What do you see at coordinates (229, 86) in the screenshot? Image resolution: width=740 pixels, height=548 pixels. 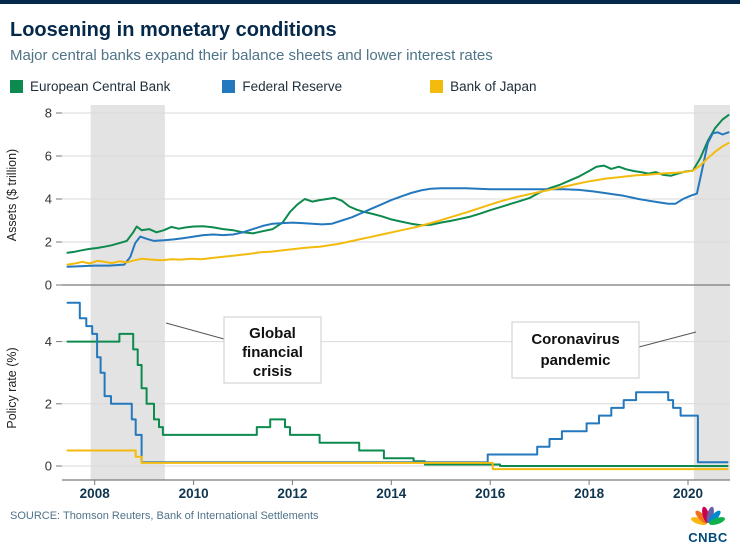 I see `fed-swatch-icon` at bounding box center [229, 86].